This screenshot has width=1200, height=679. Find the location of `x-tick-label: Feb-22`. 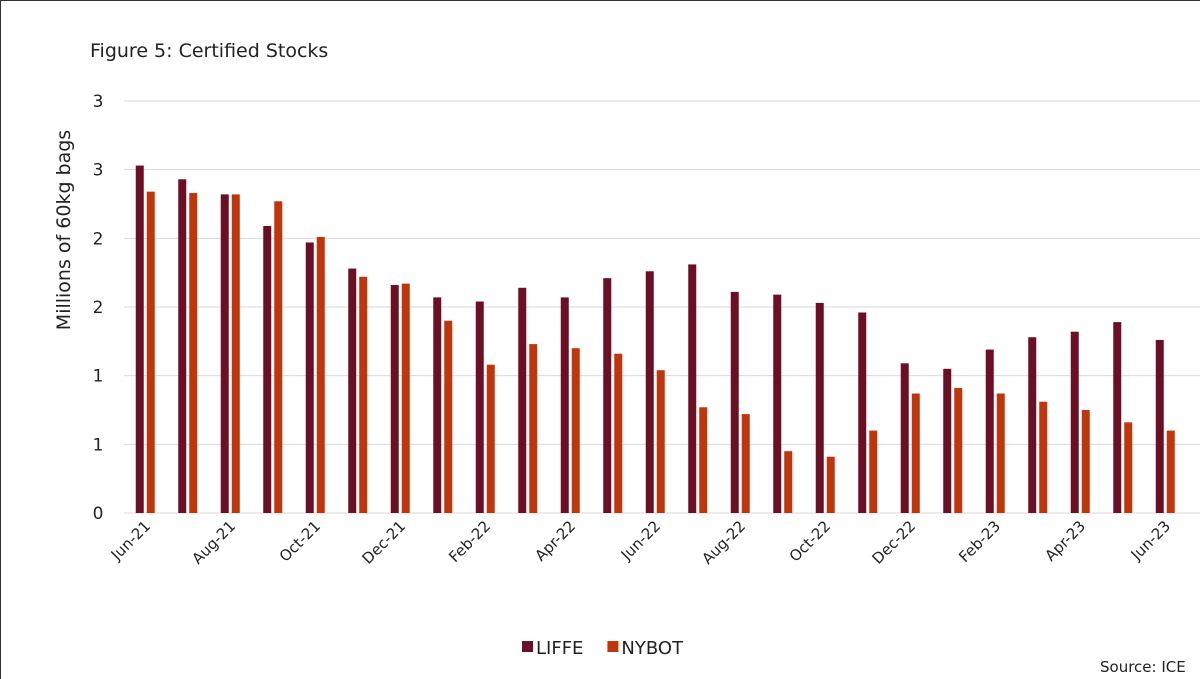

x-tick-label: Feb-22 is located at coordinates (469, 541).